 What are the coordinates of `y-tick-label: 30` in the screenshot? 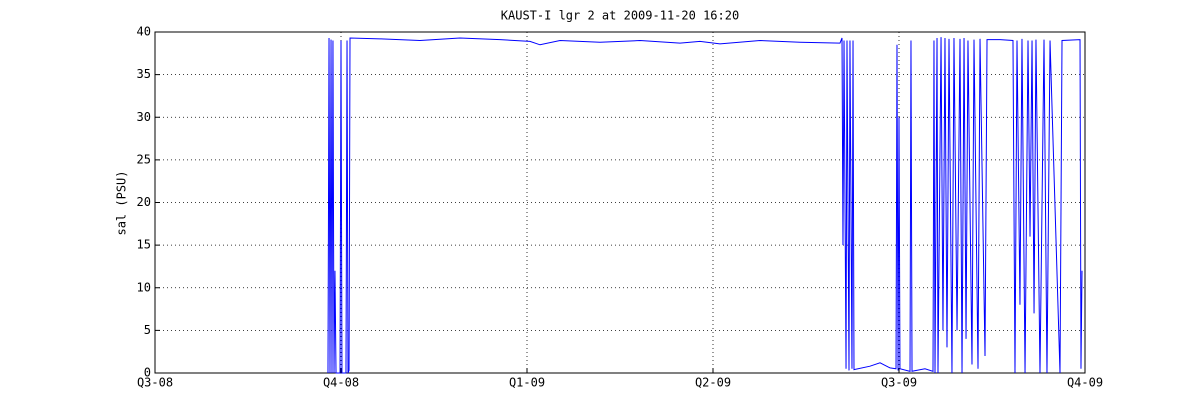 It's located at (144, 117).